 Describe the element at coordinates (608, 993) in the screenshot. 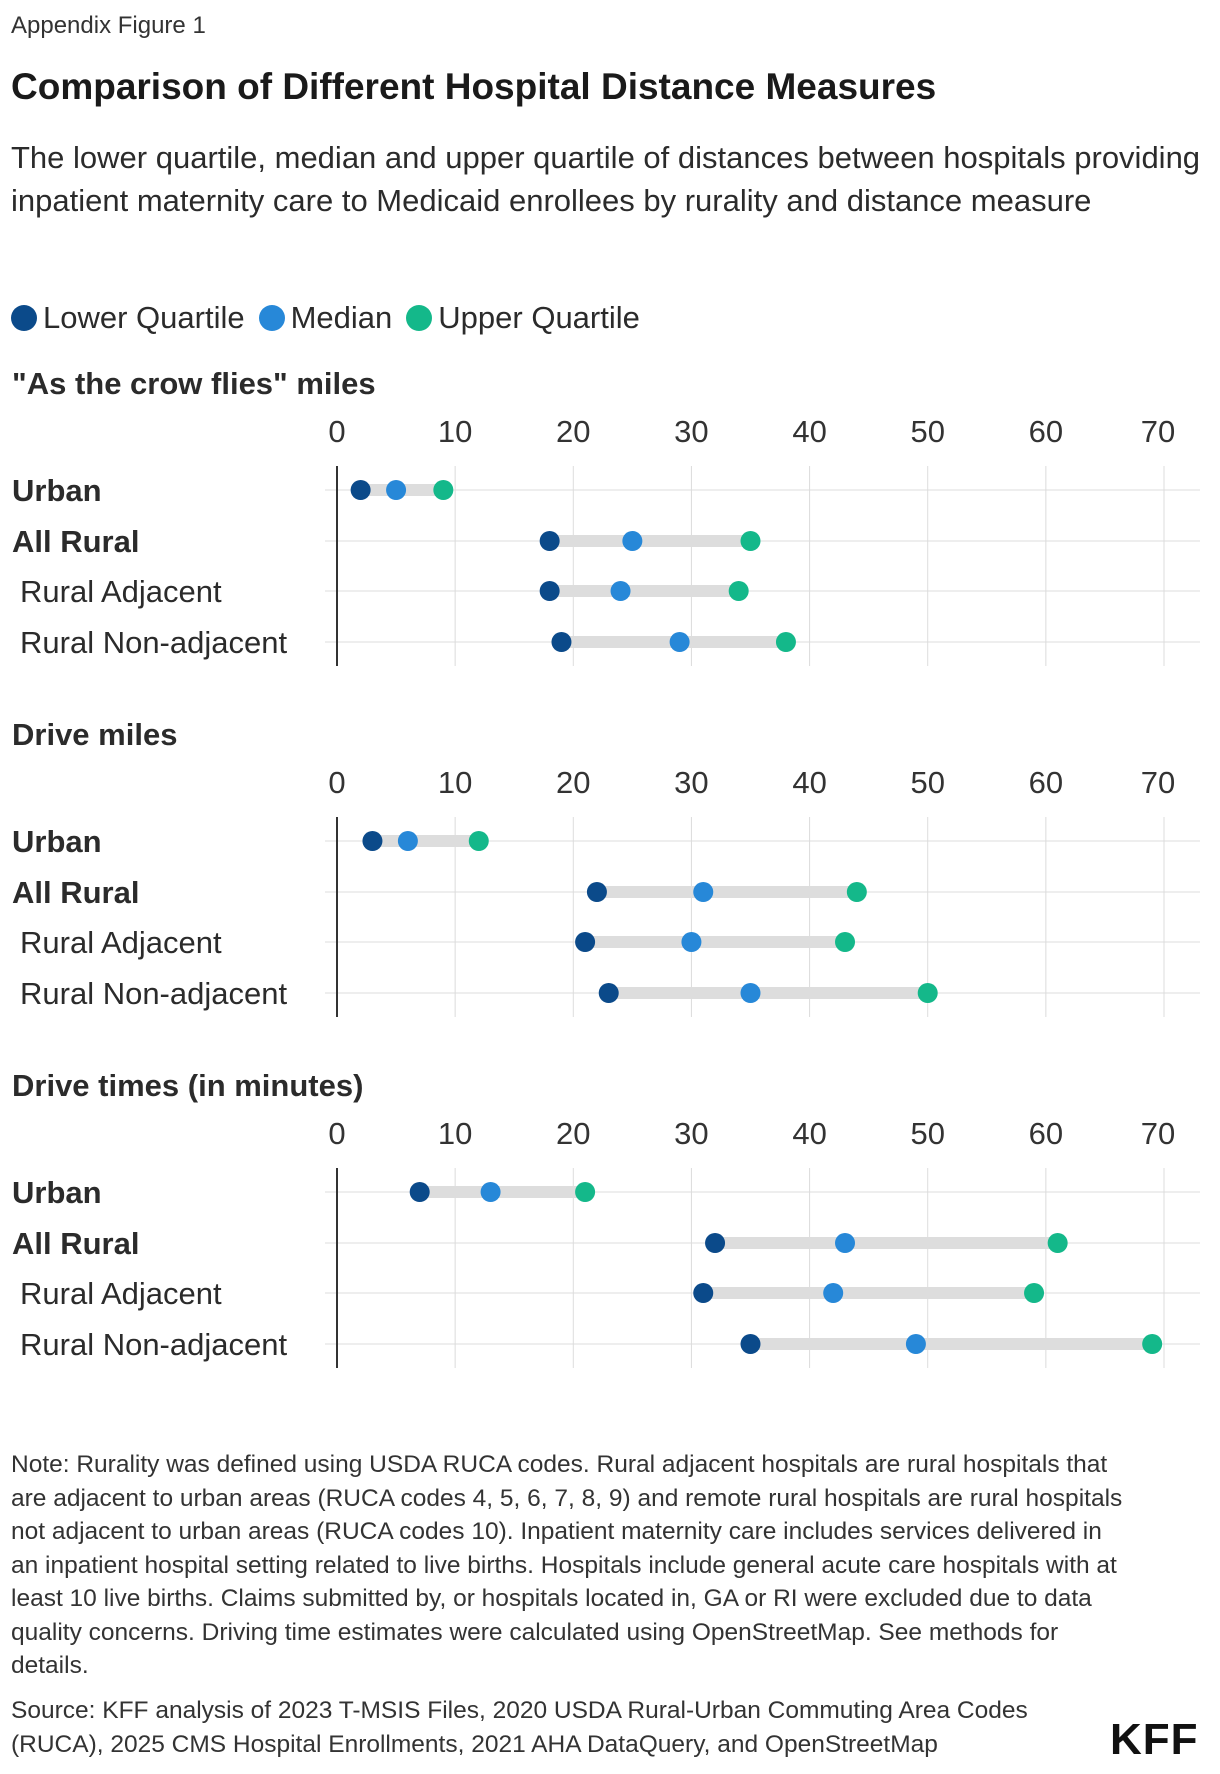

I see `dot-lower-quartile-rural-non-adjacent: Lower Quartile: 23` at that location.